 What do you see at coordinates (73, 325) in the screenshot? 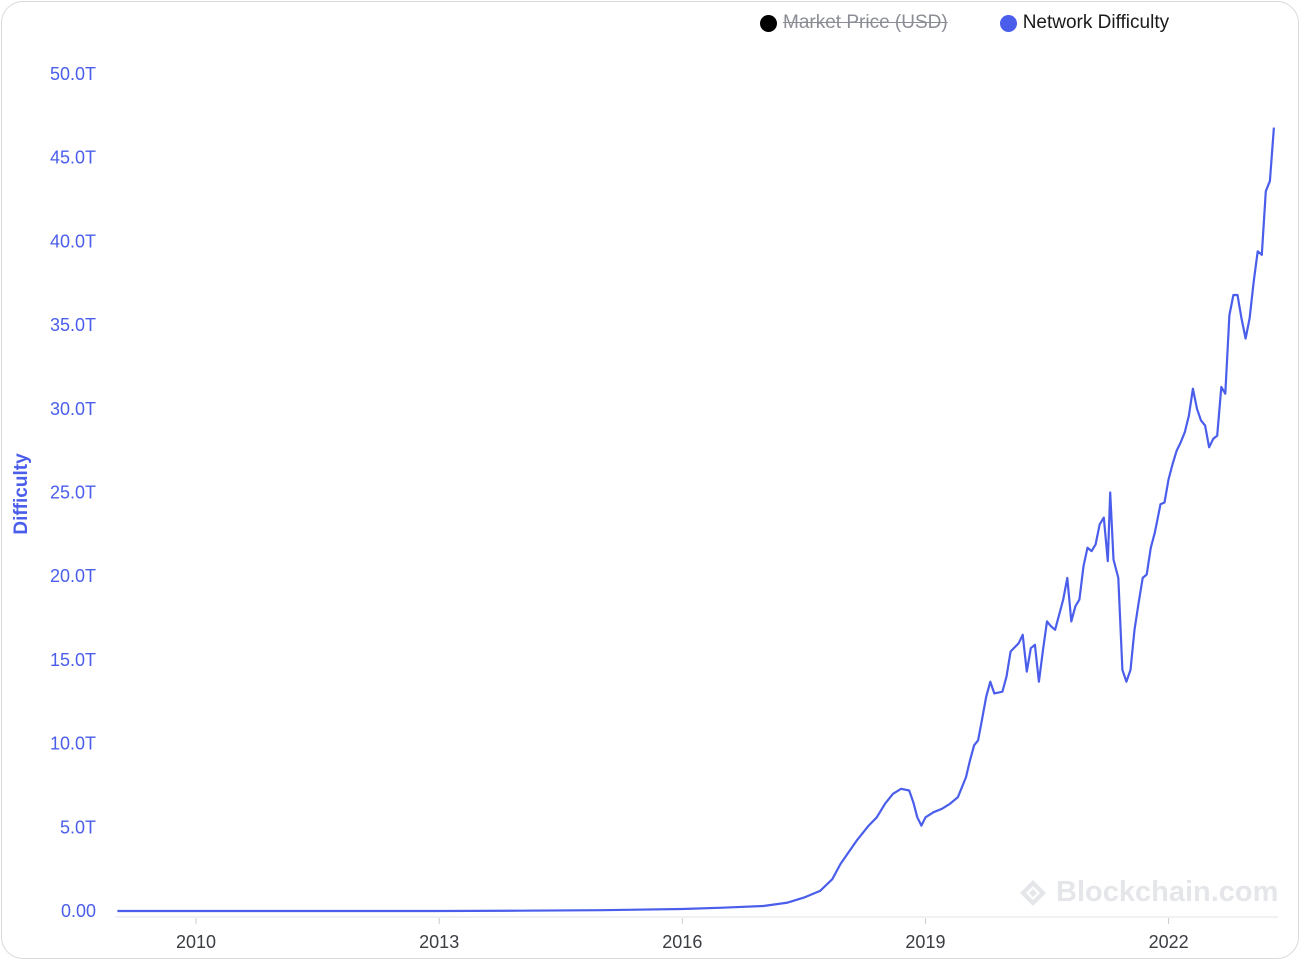
I see `y-tick-label: 35.0T` at bounding box center [73, 325].